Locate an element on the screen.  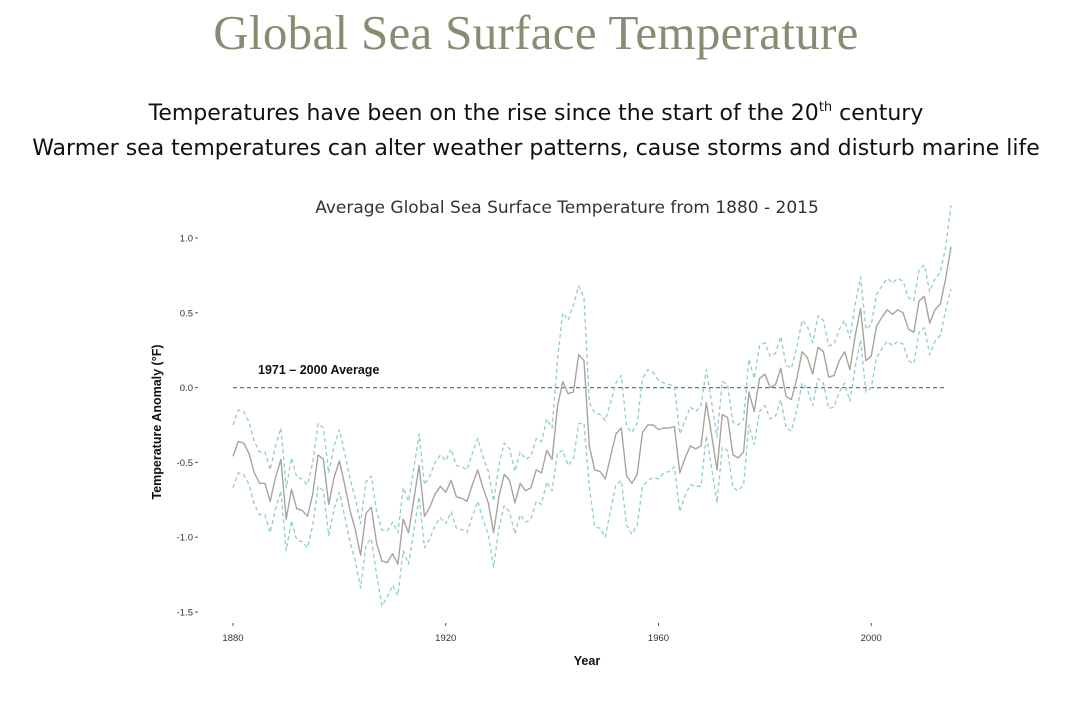
y-tick-label: 0.0 is located at coordinates (186, 388).